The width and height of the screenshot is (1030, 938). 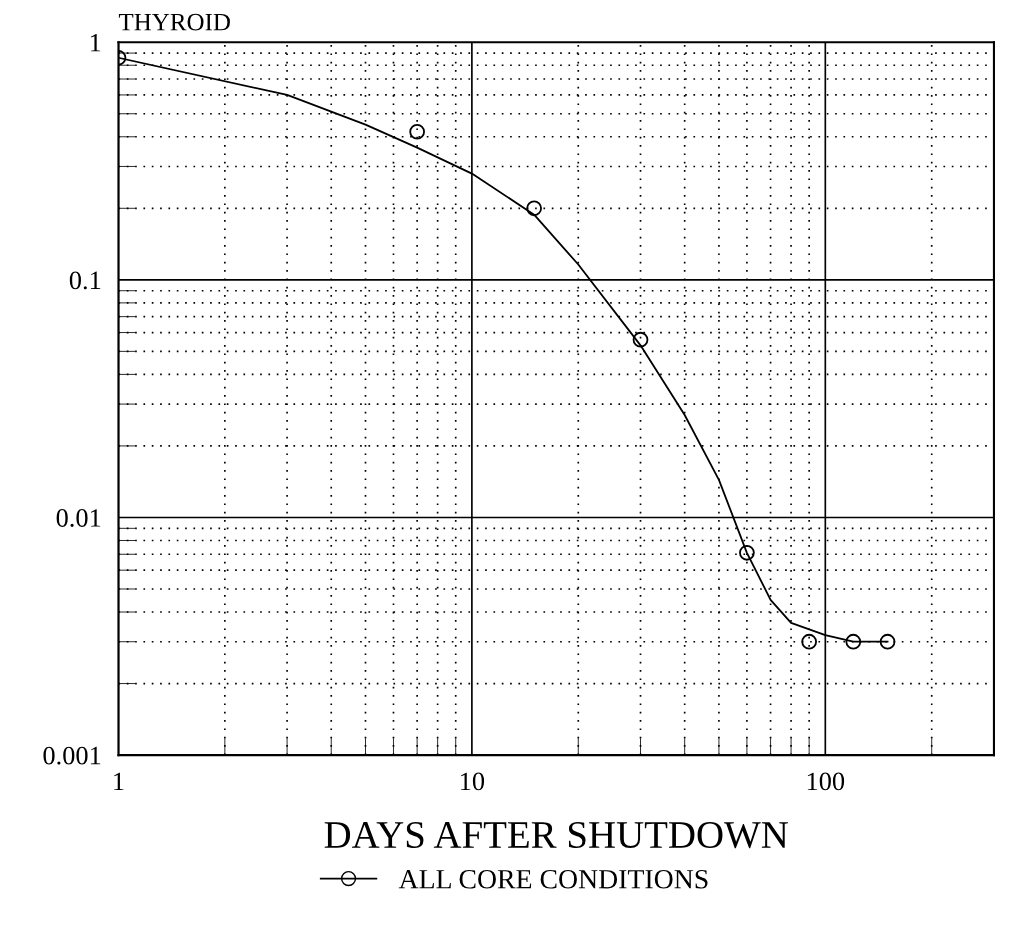 What do you see at coordinates (174, 22) in the screenshot?
I see `chart-title: THYROID` at bounding box center [174, 22].